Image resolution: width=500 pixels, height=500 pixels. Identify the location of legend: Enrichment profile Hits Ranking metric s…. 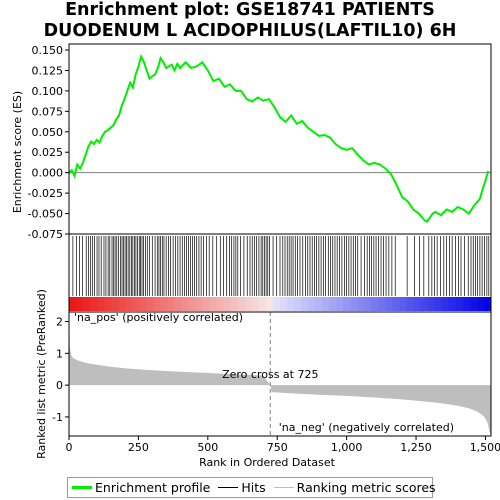
(251, 487).